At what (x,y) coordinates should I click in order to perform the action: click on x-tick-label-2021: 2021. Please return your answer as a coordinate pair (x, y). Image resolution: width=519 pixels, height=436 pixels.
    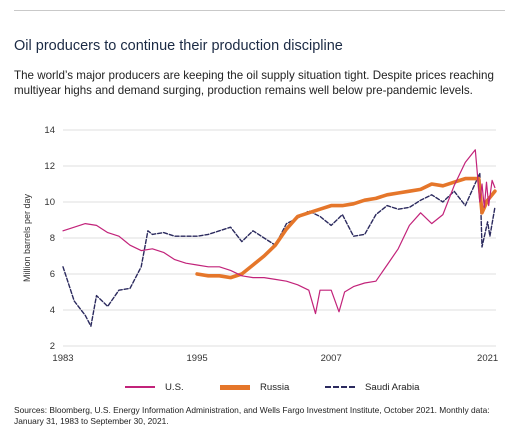
    Looking at the image, I should click on (487, 358).